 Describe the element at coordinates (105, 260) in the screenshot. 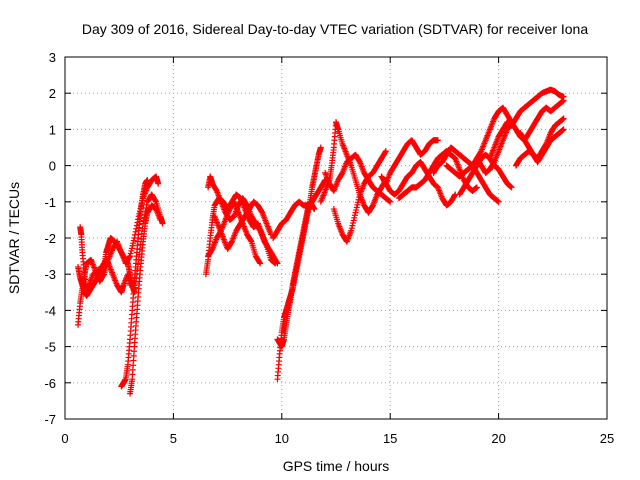

I see `series-sat-c` at that location.